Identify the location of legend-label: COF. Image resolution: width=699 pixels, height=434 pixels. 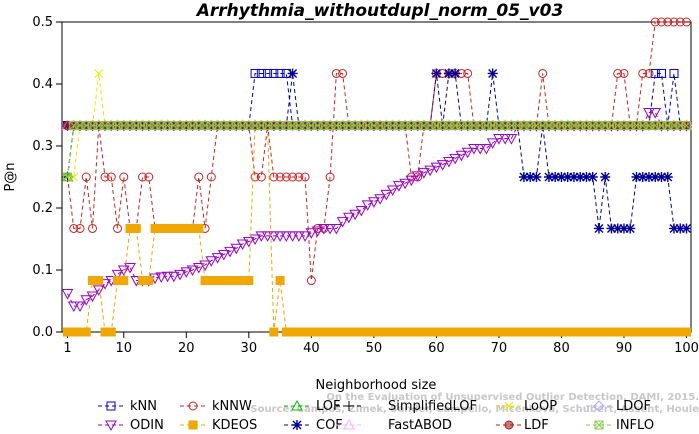
(329, 425).